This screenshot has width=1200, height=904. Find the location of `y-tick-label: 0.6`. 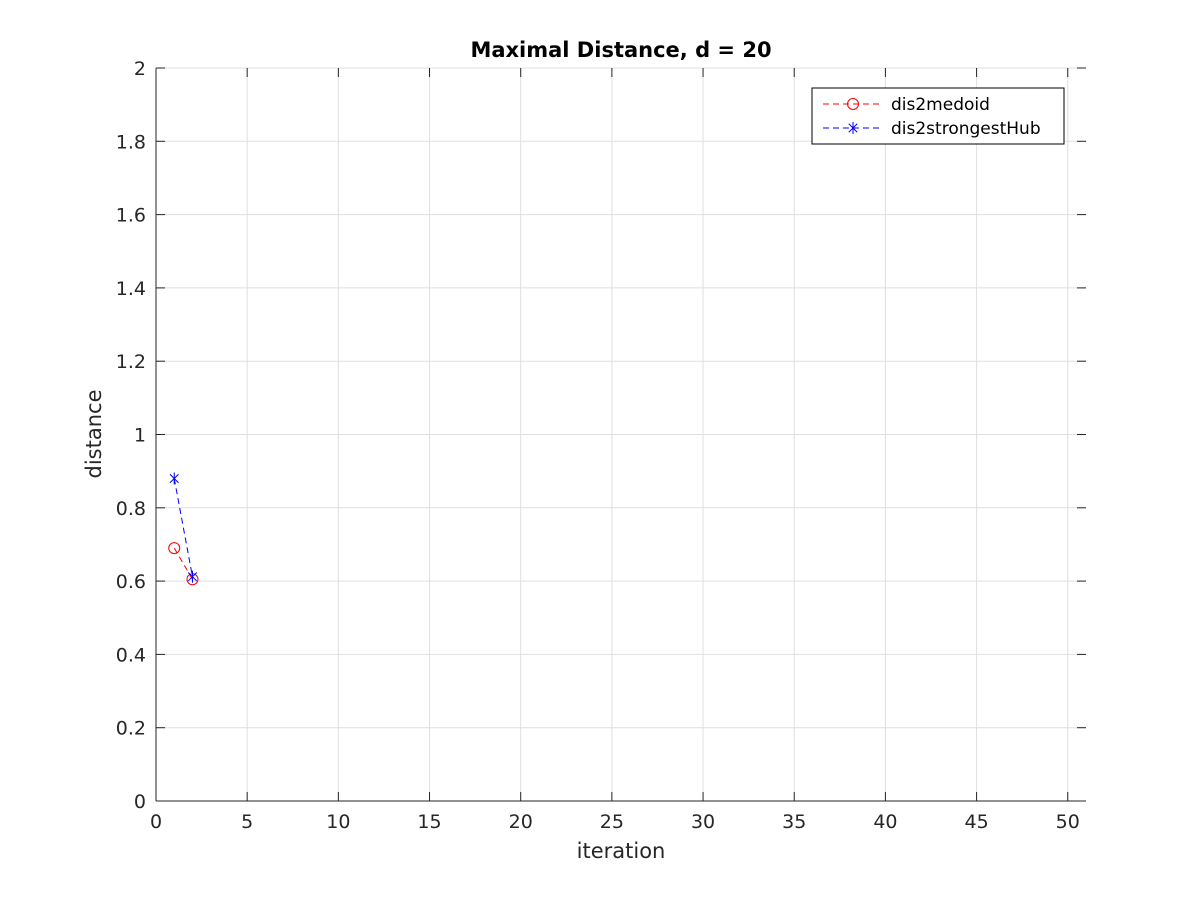

y-tick-label: 0.6 is located at coordinates (131, 582).